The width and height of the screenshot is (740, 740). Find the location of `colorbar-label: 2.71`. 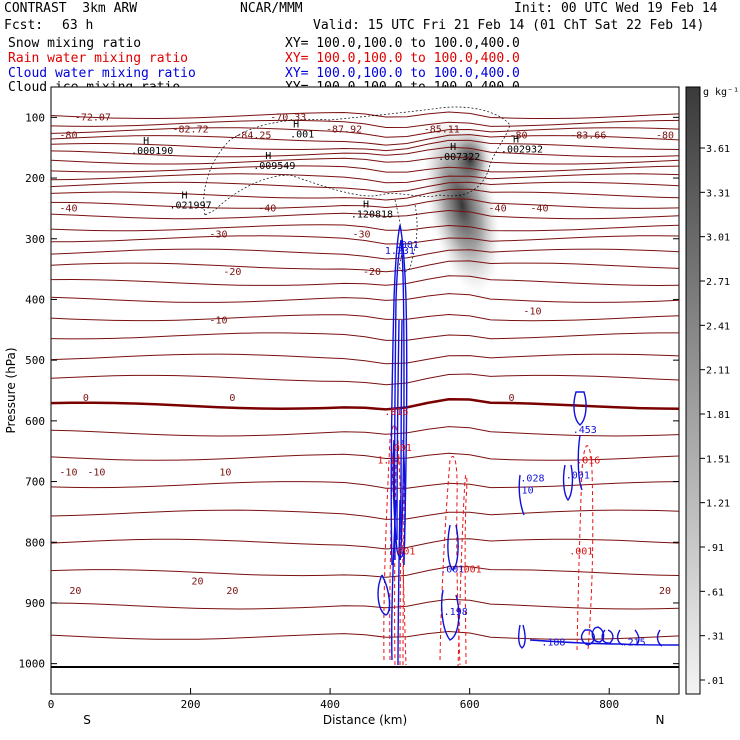

colorbar-label: 2.71 is located at coordinates (718, 282).